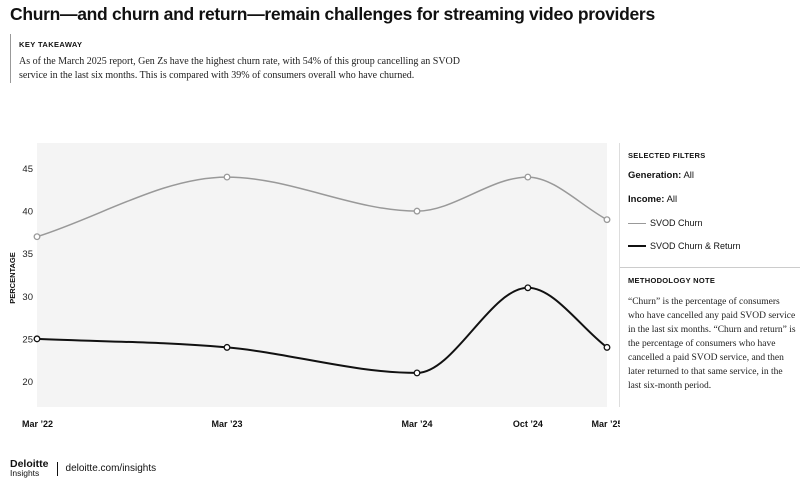  What do you see at coordinates (27, 169) in the screenshot?
I see `y-tick-label: 45` at bounding box center [27, 169].